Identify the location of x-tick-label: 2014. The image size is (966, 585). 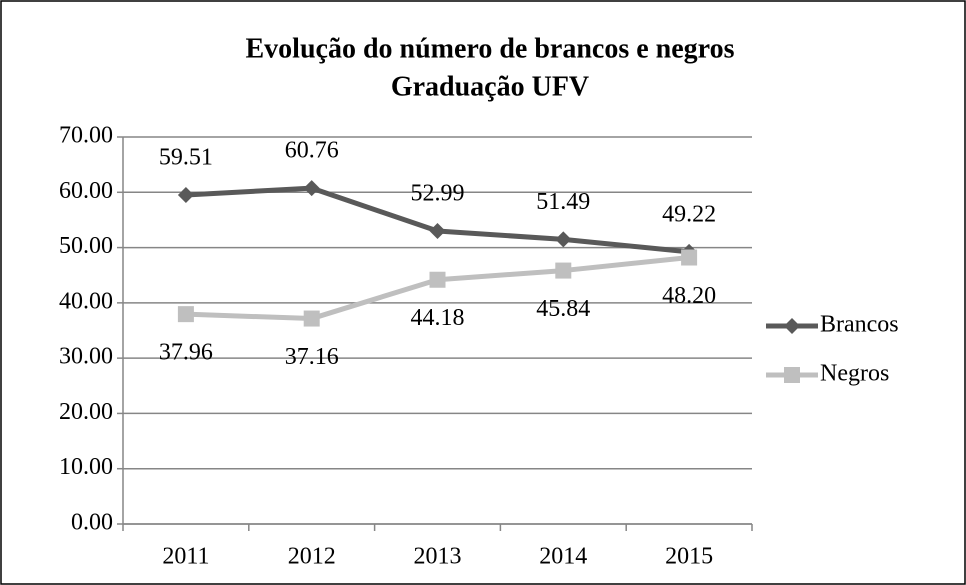
(563, 557).